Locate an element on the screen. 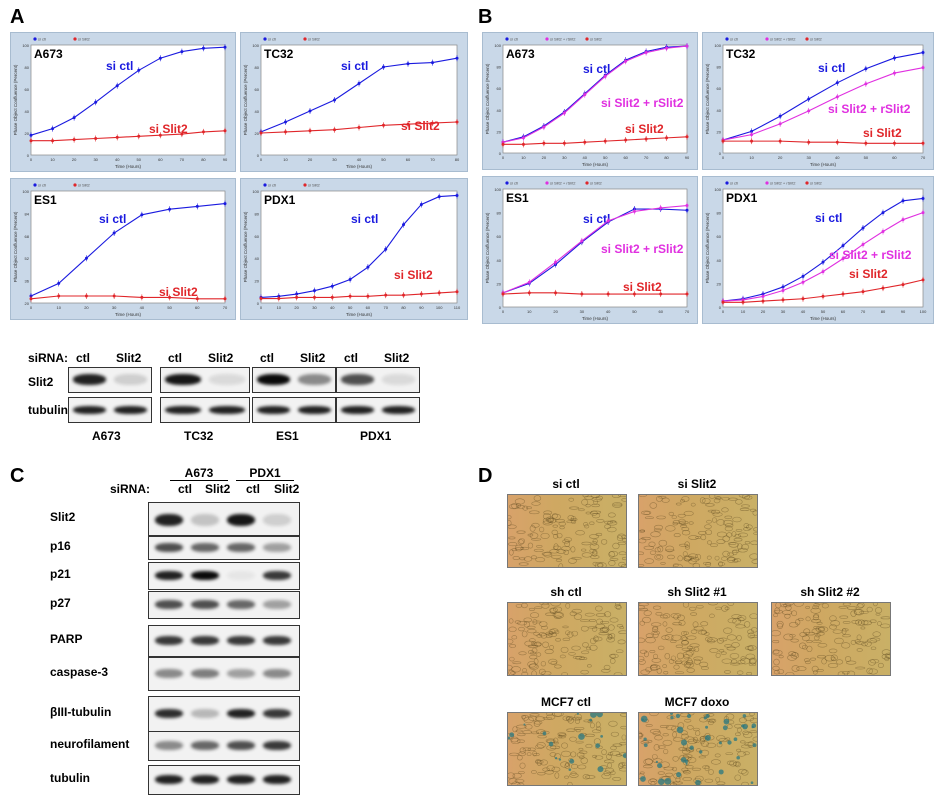  x-tick-label: 20 is located at coordinates (296, 307).